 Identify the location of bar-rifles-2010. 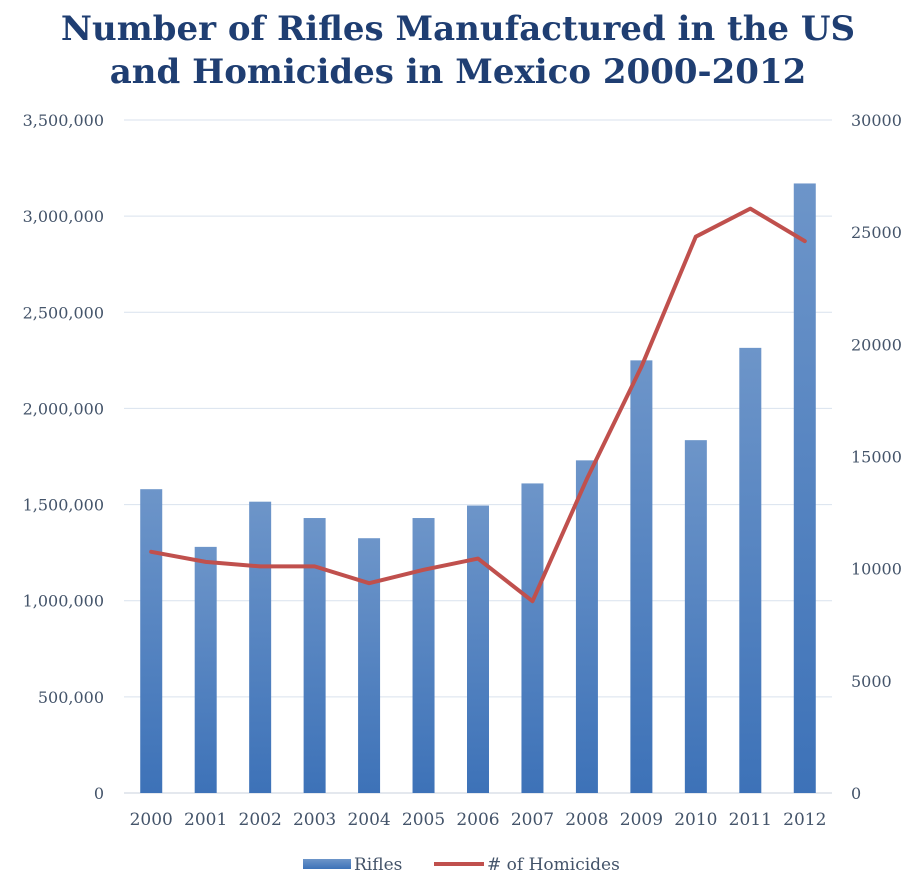
(695, 616).